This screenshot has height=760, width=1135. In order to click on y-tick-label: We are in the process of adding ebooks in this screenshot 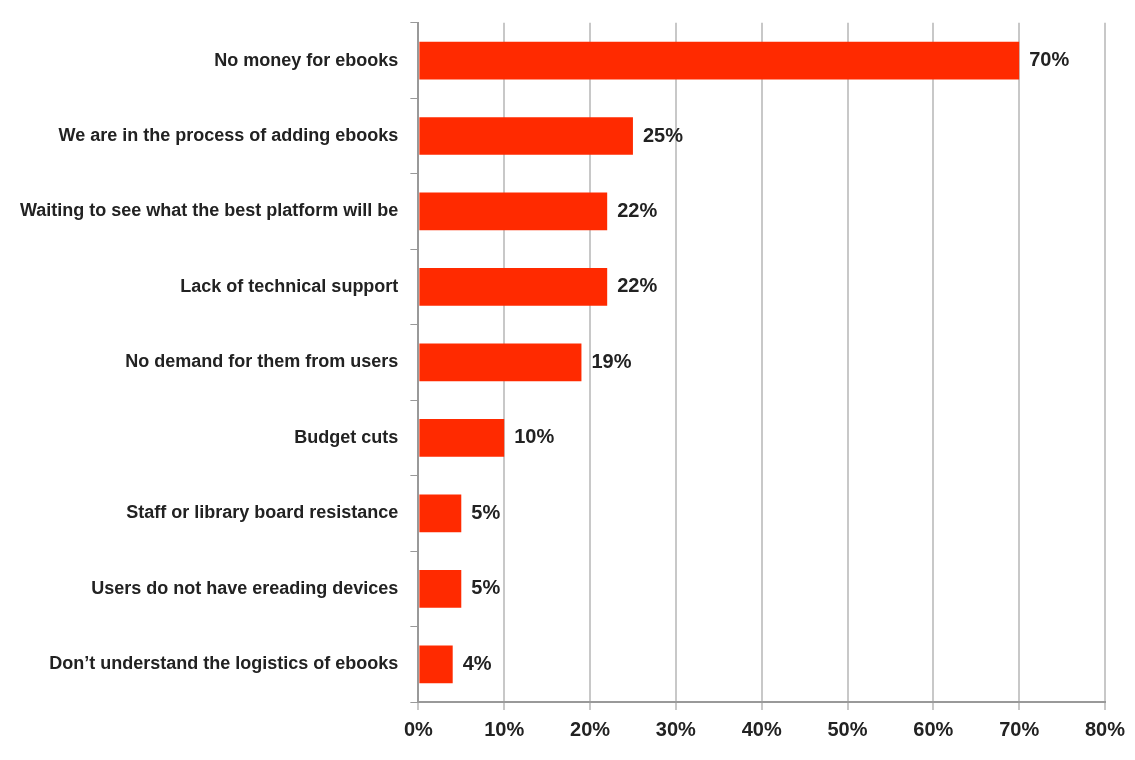, I will do `click(228, 134)`.